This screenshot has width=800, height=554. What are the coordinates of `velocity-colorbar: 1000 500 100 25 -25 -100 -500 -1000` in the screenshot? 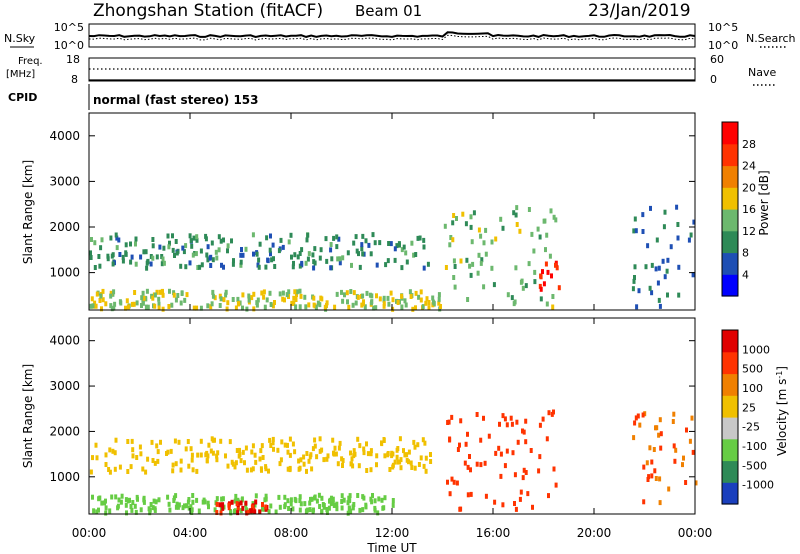 It's located at (747, 417).